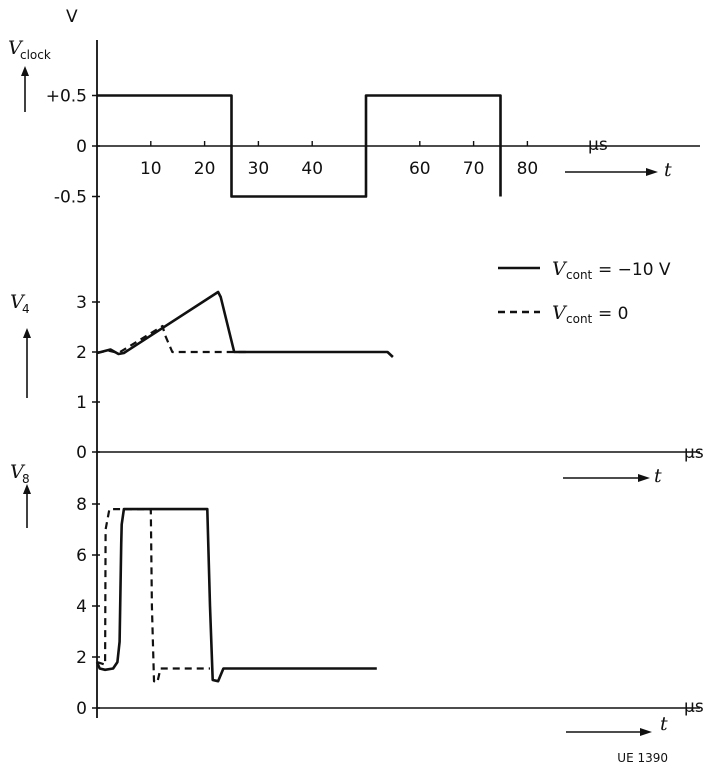 Image resolution: width=717 pixels, height=771 pixels. I want to click on x-tick-label: 10, so click(151, 169).